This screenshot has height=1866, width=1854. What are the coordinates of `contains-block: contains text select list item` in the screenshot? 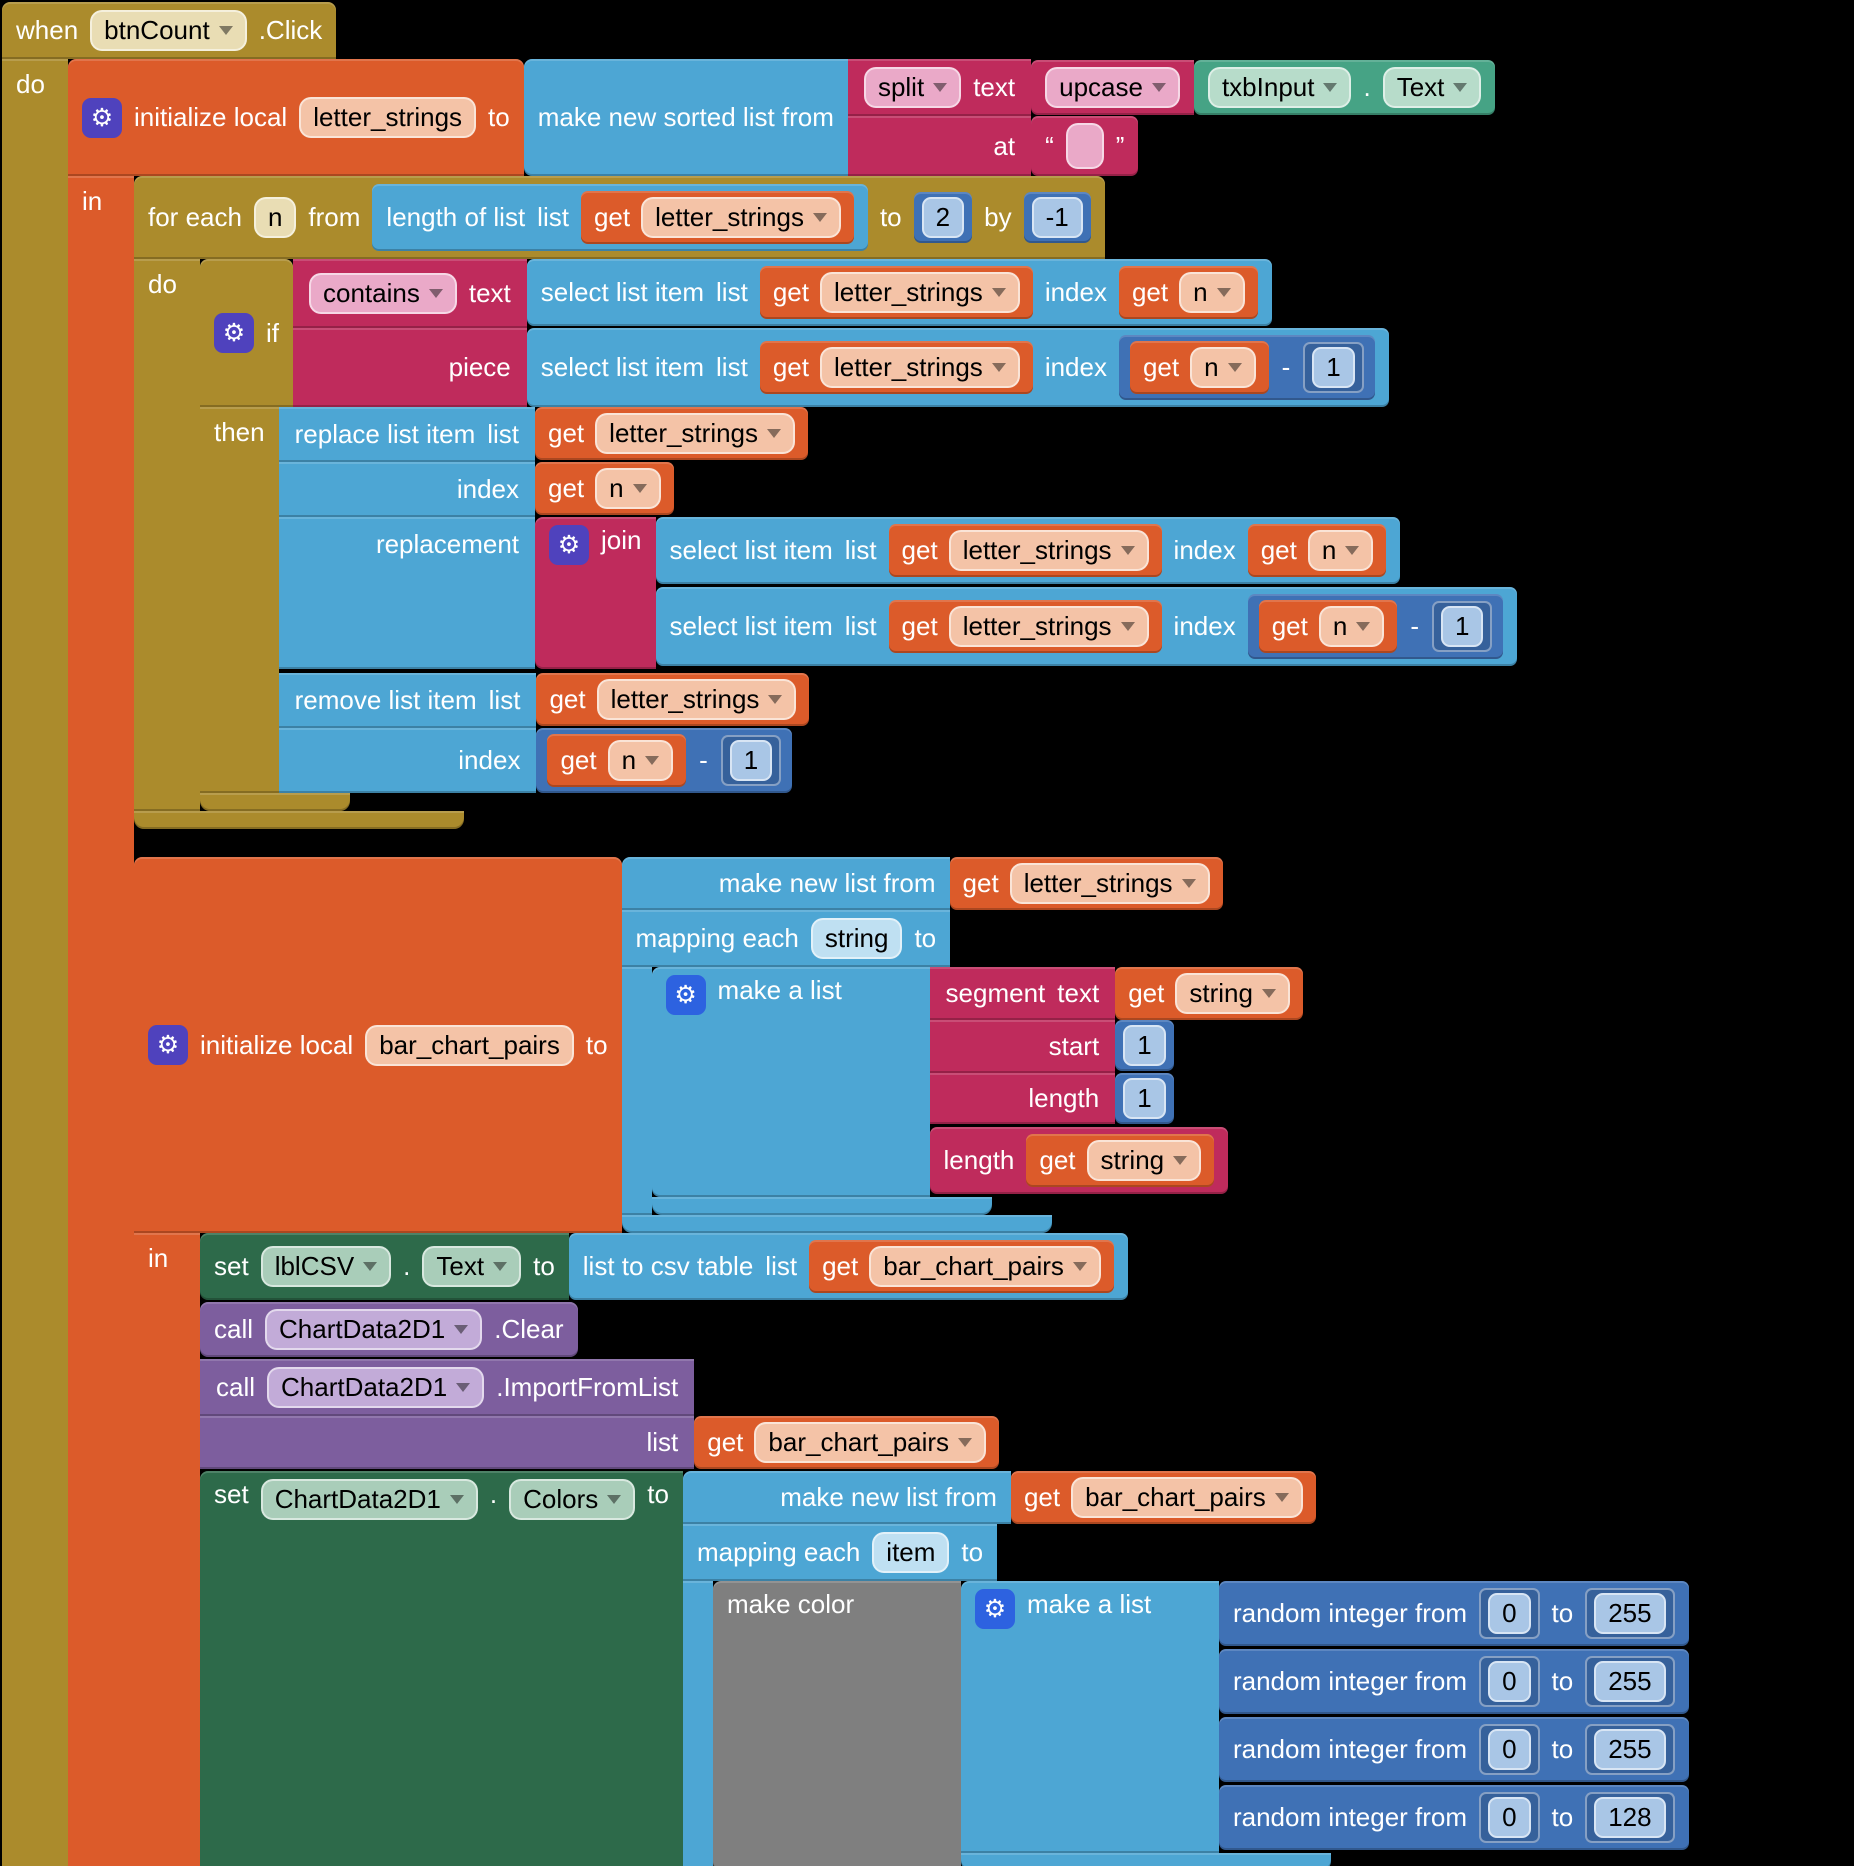 It's located at (841, 333).